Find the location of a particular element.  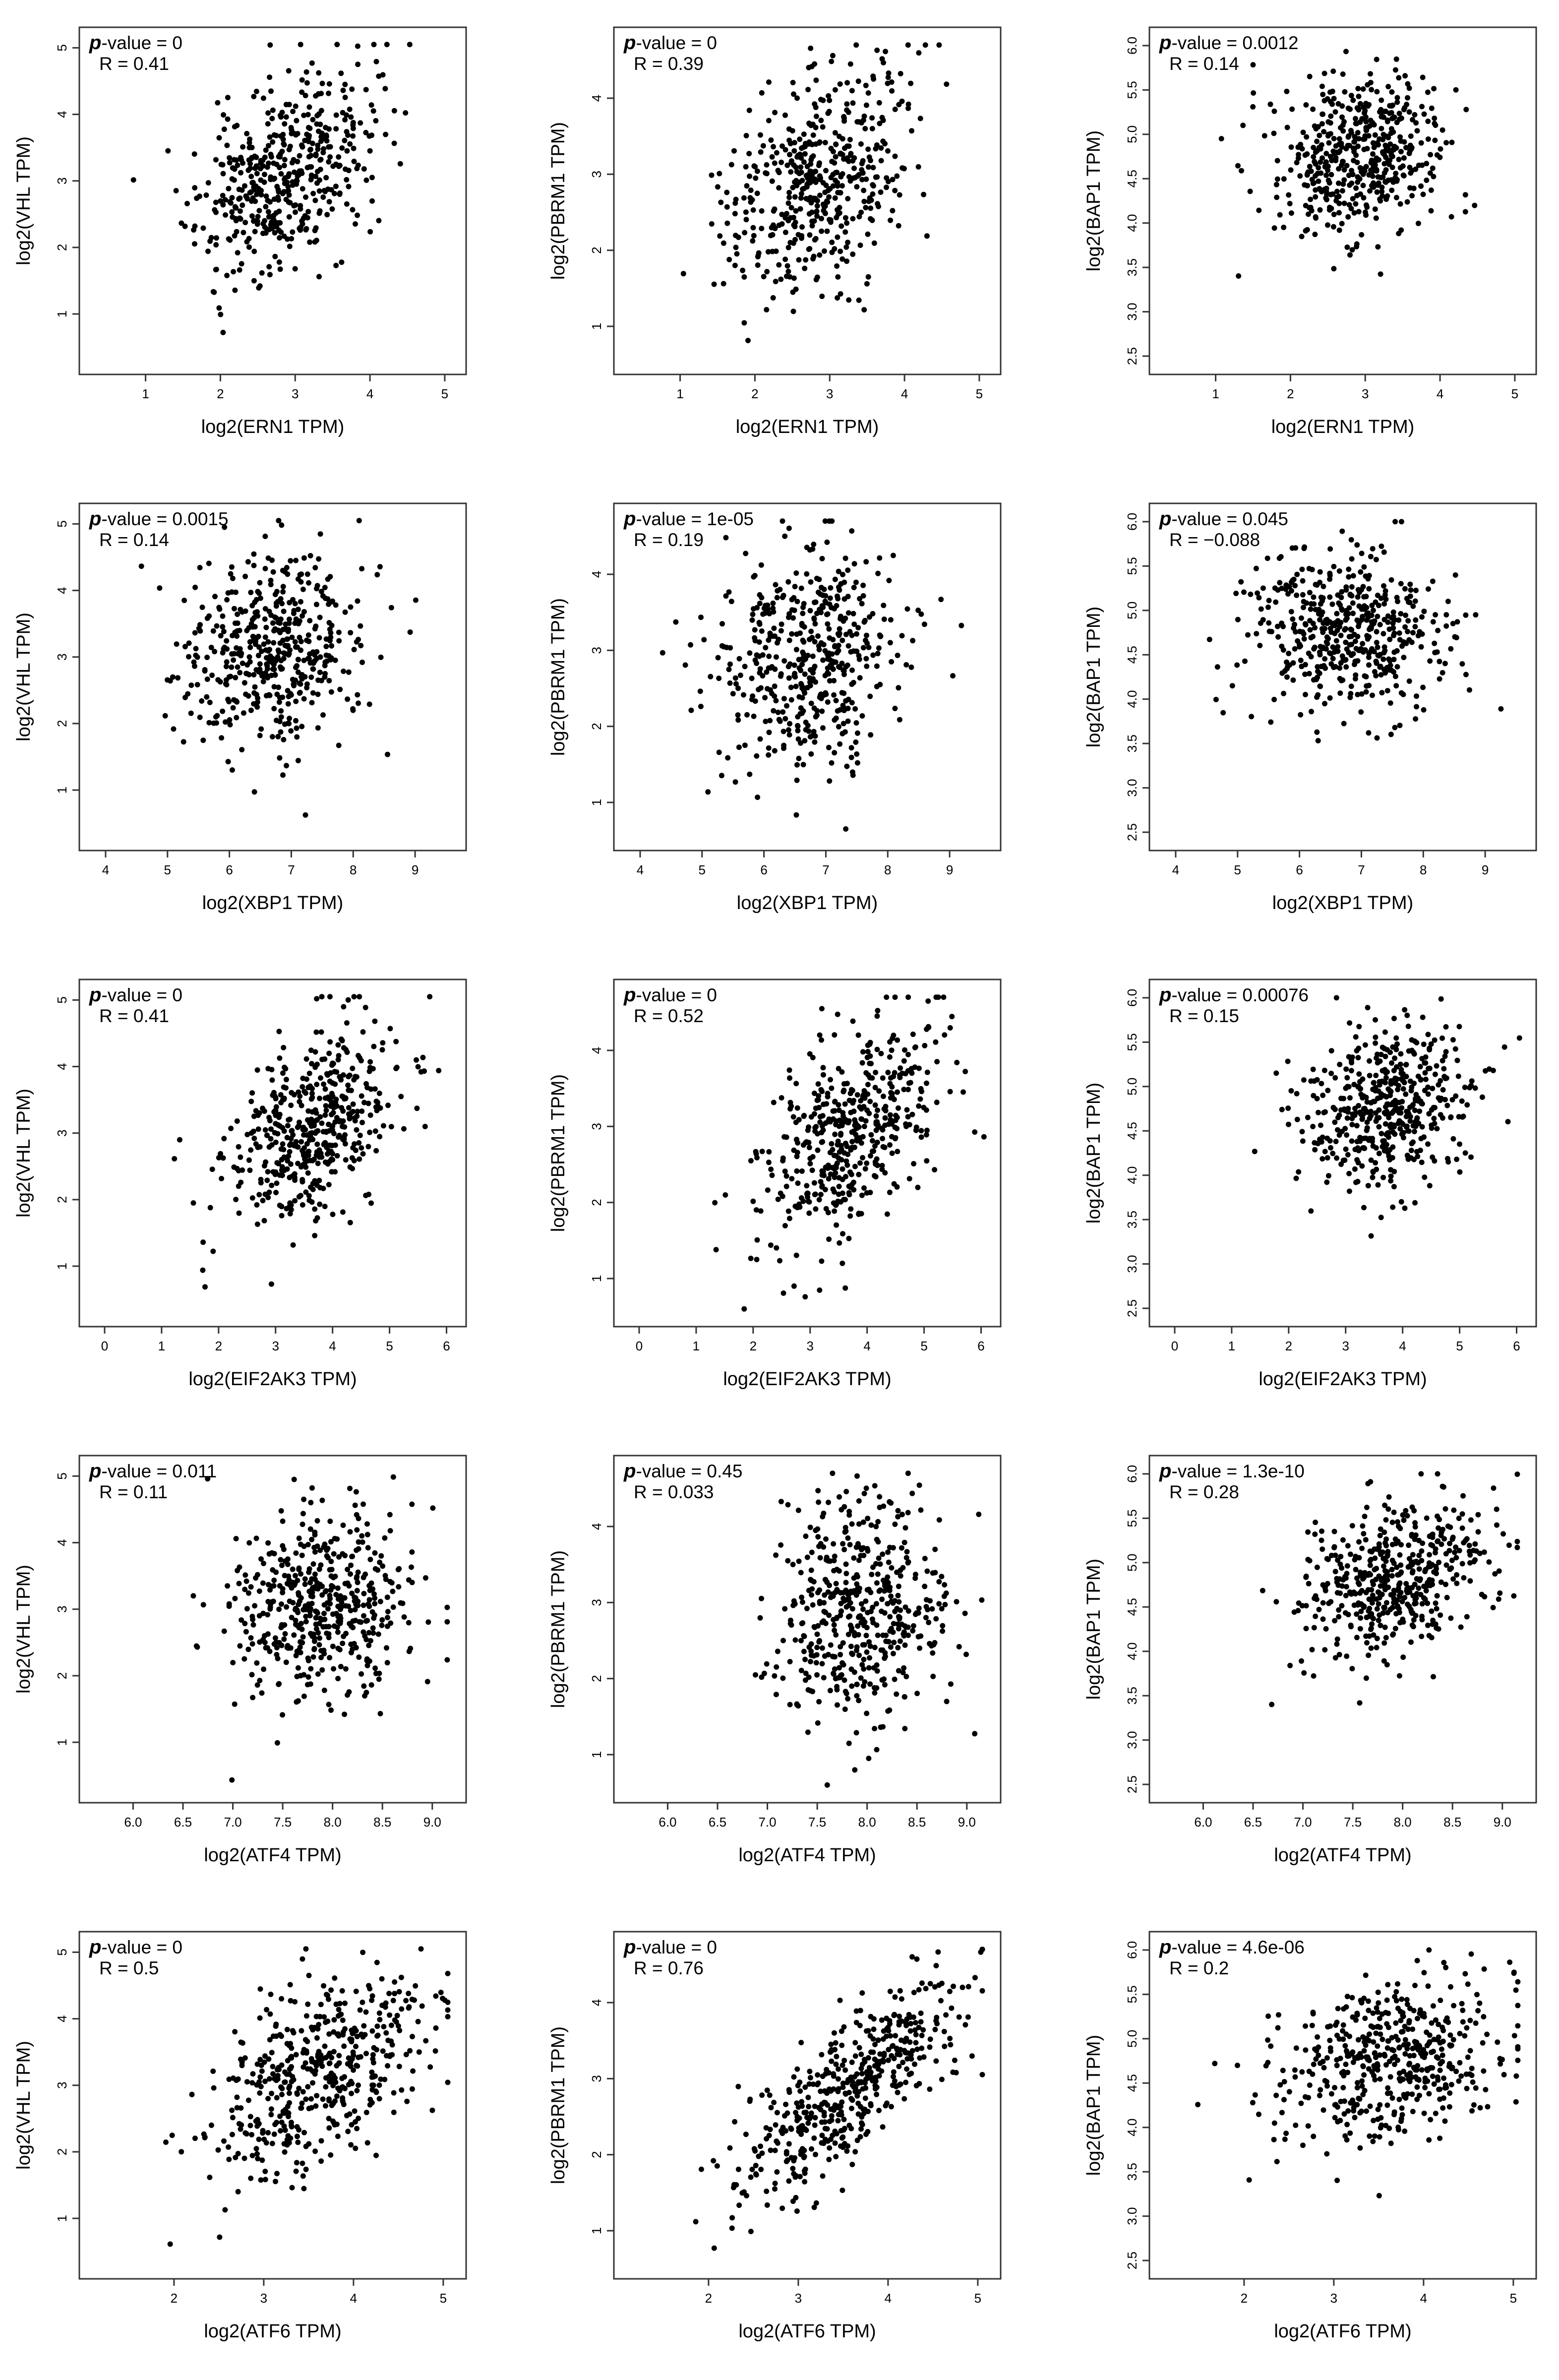

y-tick-label: 3.5 is located at coordinates (1132, 267).